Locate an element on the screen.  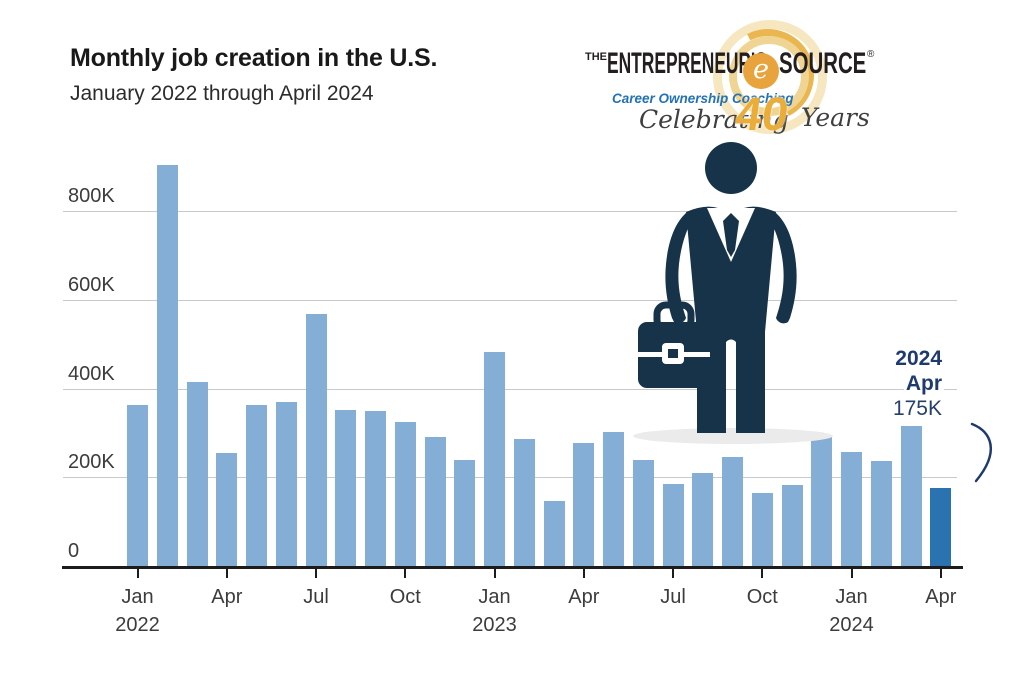
annotation-arc is located at coordinates (981, 452).